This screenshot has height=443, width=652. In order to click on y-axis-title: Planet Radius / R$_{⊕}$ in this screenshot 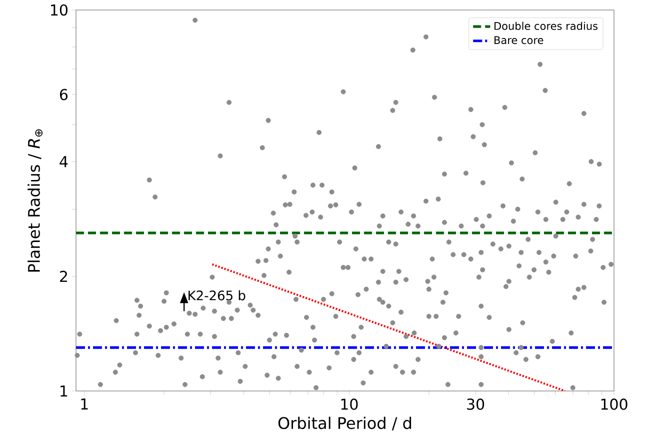, I will do `click(35, 200)`.